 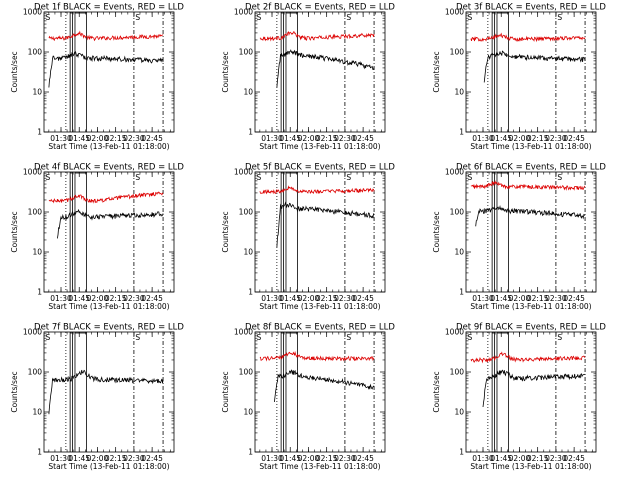 I want to click on panel-title: Det 6f BLACK = Events, RED = LLD, so click(x=531, y=168).